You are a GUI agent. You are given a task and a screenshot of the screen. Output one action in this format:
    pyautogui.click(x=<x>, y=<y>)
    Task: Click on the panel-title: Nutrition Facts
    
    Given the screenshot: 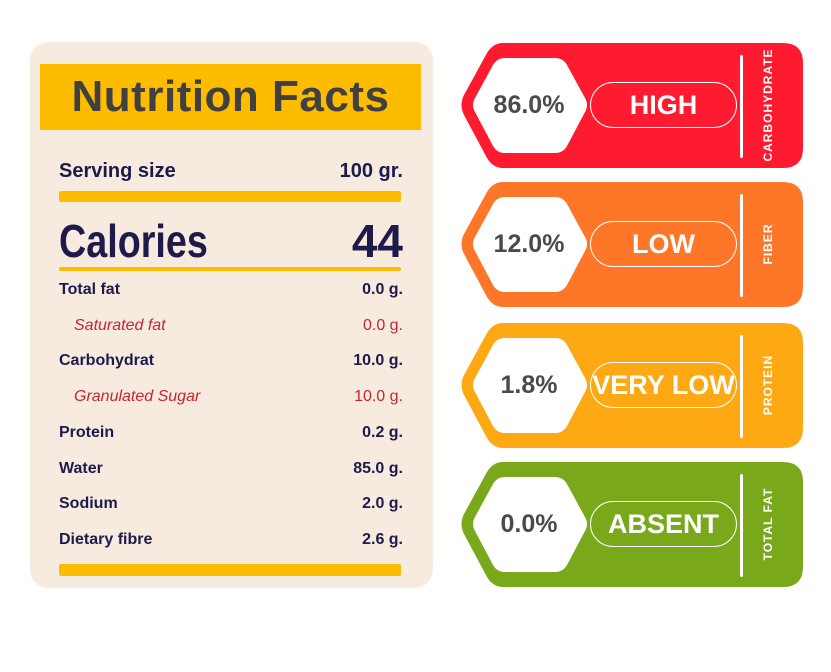 What is the action you would take?
    pyautogui.click(x=230, y=96)
    